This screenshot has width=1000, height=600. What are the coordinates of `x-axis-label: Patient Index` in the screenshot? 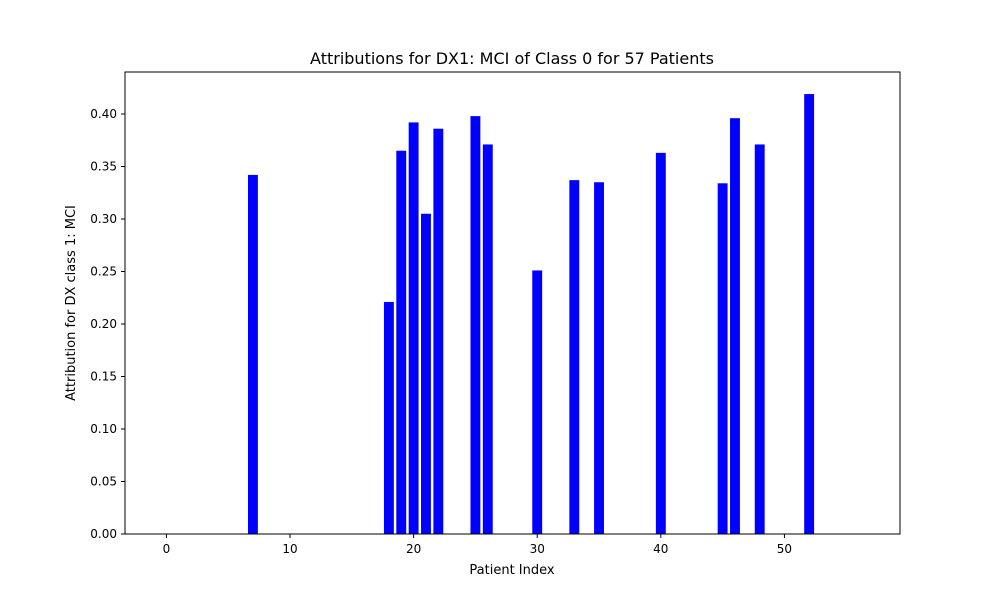 It's located at (511, 570).